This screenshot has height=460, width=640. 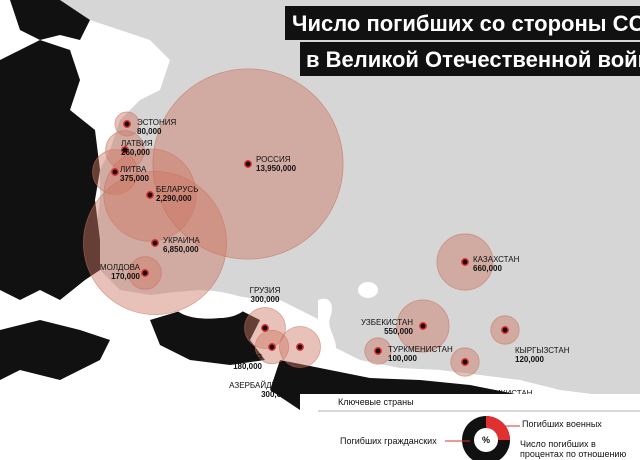 What do you see at coordinates (174, 198) in the screenshot?
I see `country-value: 2,290,000` at bounding box center [174, 198].